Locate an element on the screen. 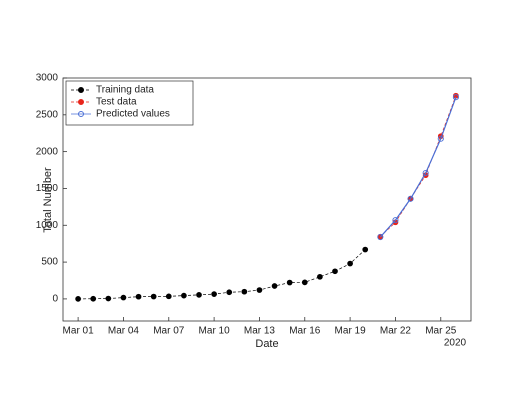 This screenshot has width=531, height=415. x-axis-label: Date is located at coordinates (266, 344).